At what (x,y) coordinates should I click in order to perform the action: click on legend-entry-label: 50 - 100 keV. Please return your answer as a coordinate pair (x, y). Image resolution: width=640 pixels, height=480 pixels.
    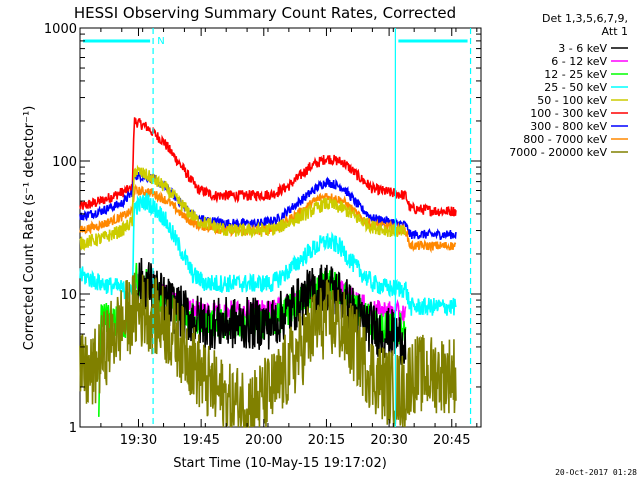
    Looking at the image, I should click on (572, 100).